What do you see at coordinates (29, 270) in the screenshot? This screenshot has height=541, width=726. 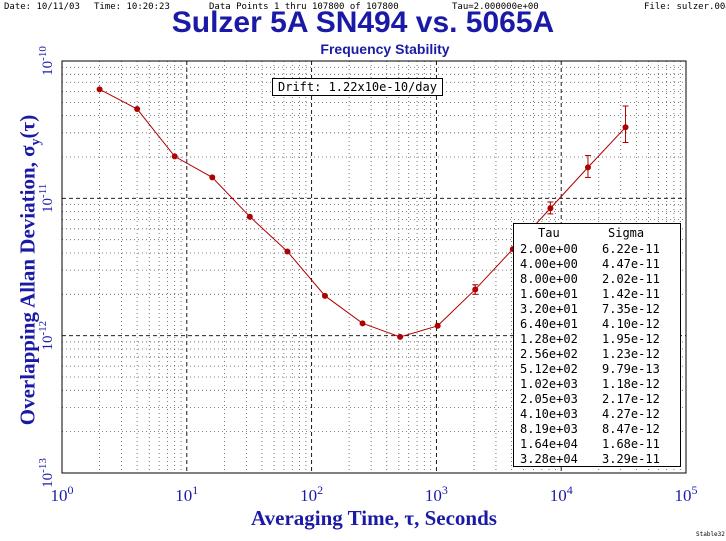 I see `y-axis-label: Overlapping Allan Deviation, σy(τ)` at bounding box center [29, 270].